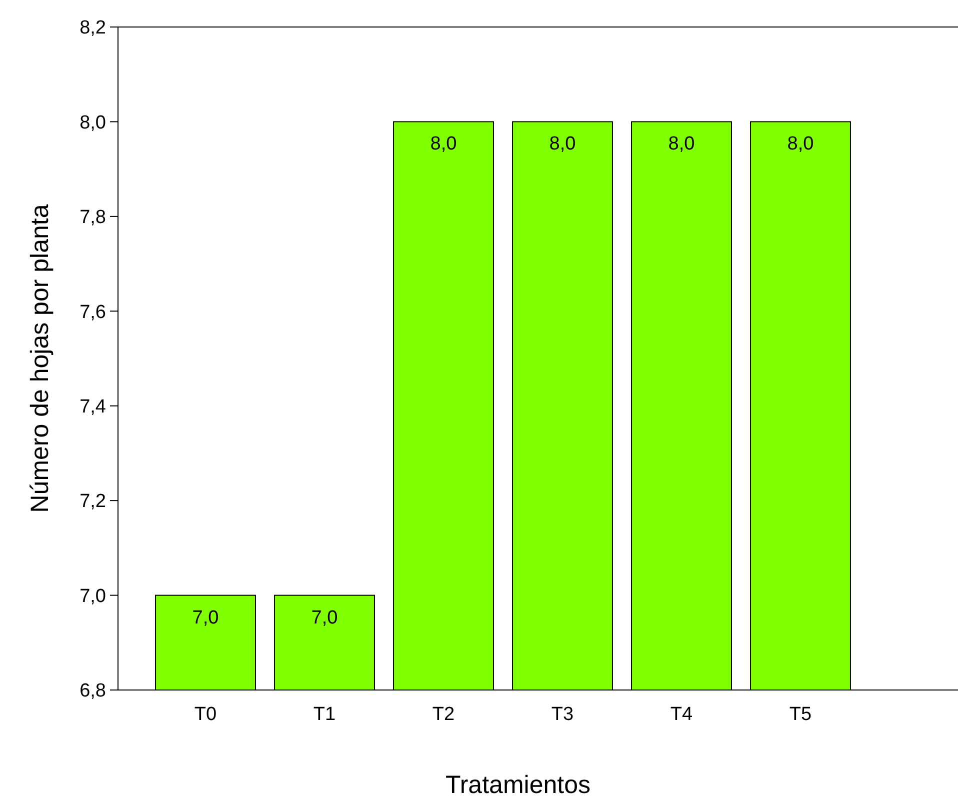  Describe the element at coordinates (800, 714) in the screenshot. I see `x-tick-label: T5` at that location.